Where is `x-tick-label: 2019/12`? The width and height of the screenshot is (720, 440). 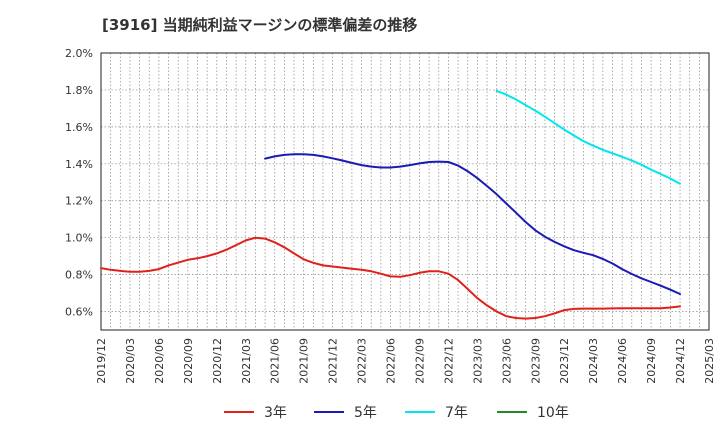
x-tick-label: 2019/12 is located at coordinates (101, 361).